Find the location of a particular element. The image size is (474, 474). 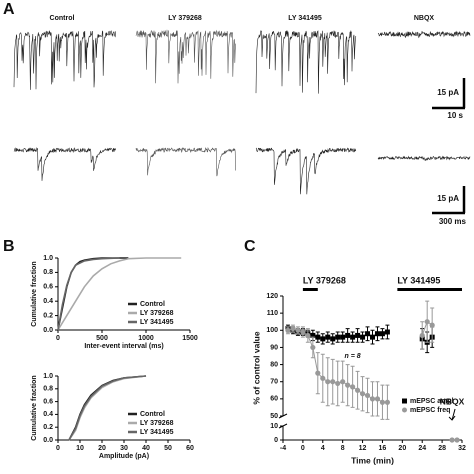

x-tick-label: 10 is located at coordinates (80, 448).